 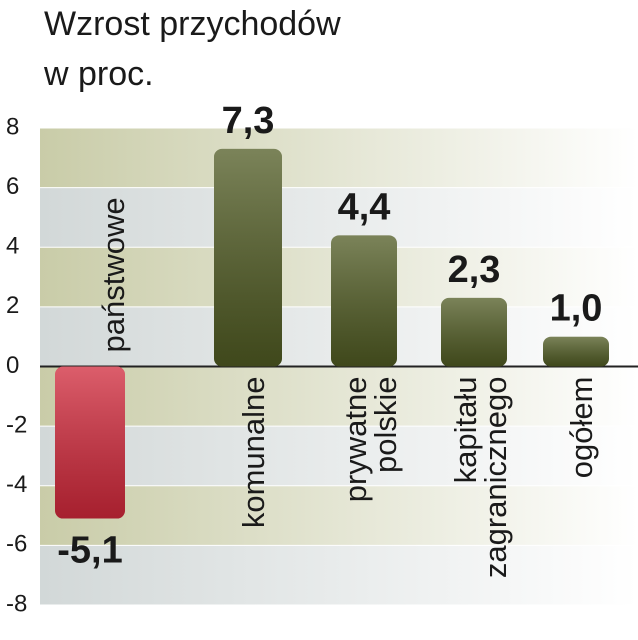 What do you see at coordinates (16, 544) in the screenshot?
I see `y-tick-label: -6` at bounding box center [16, 544].